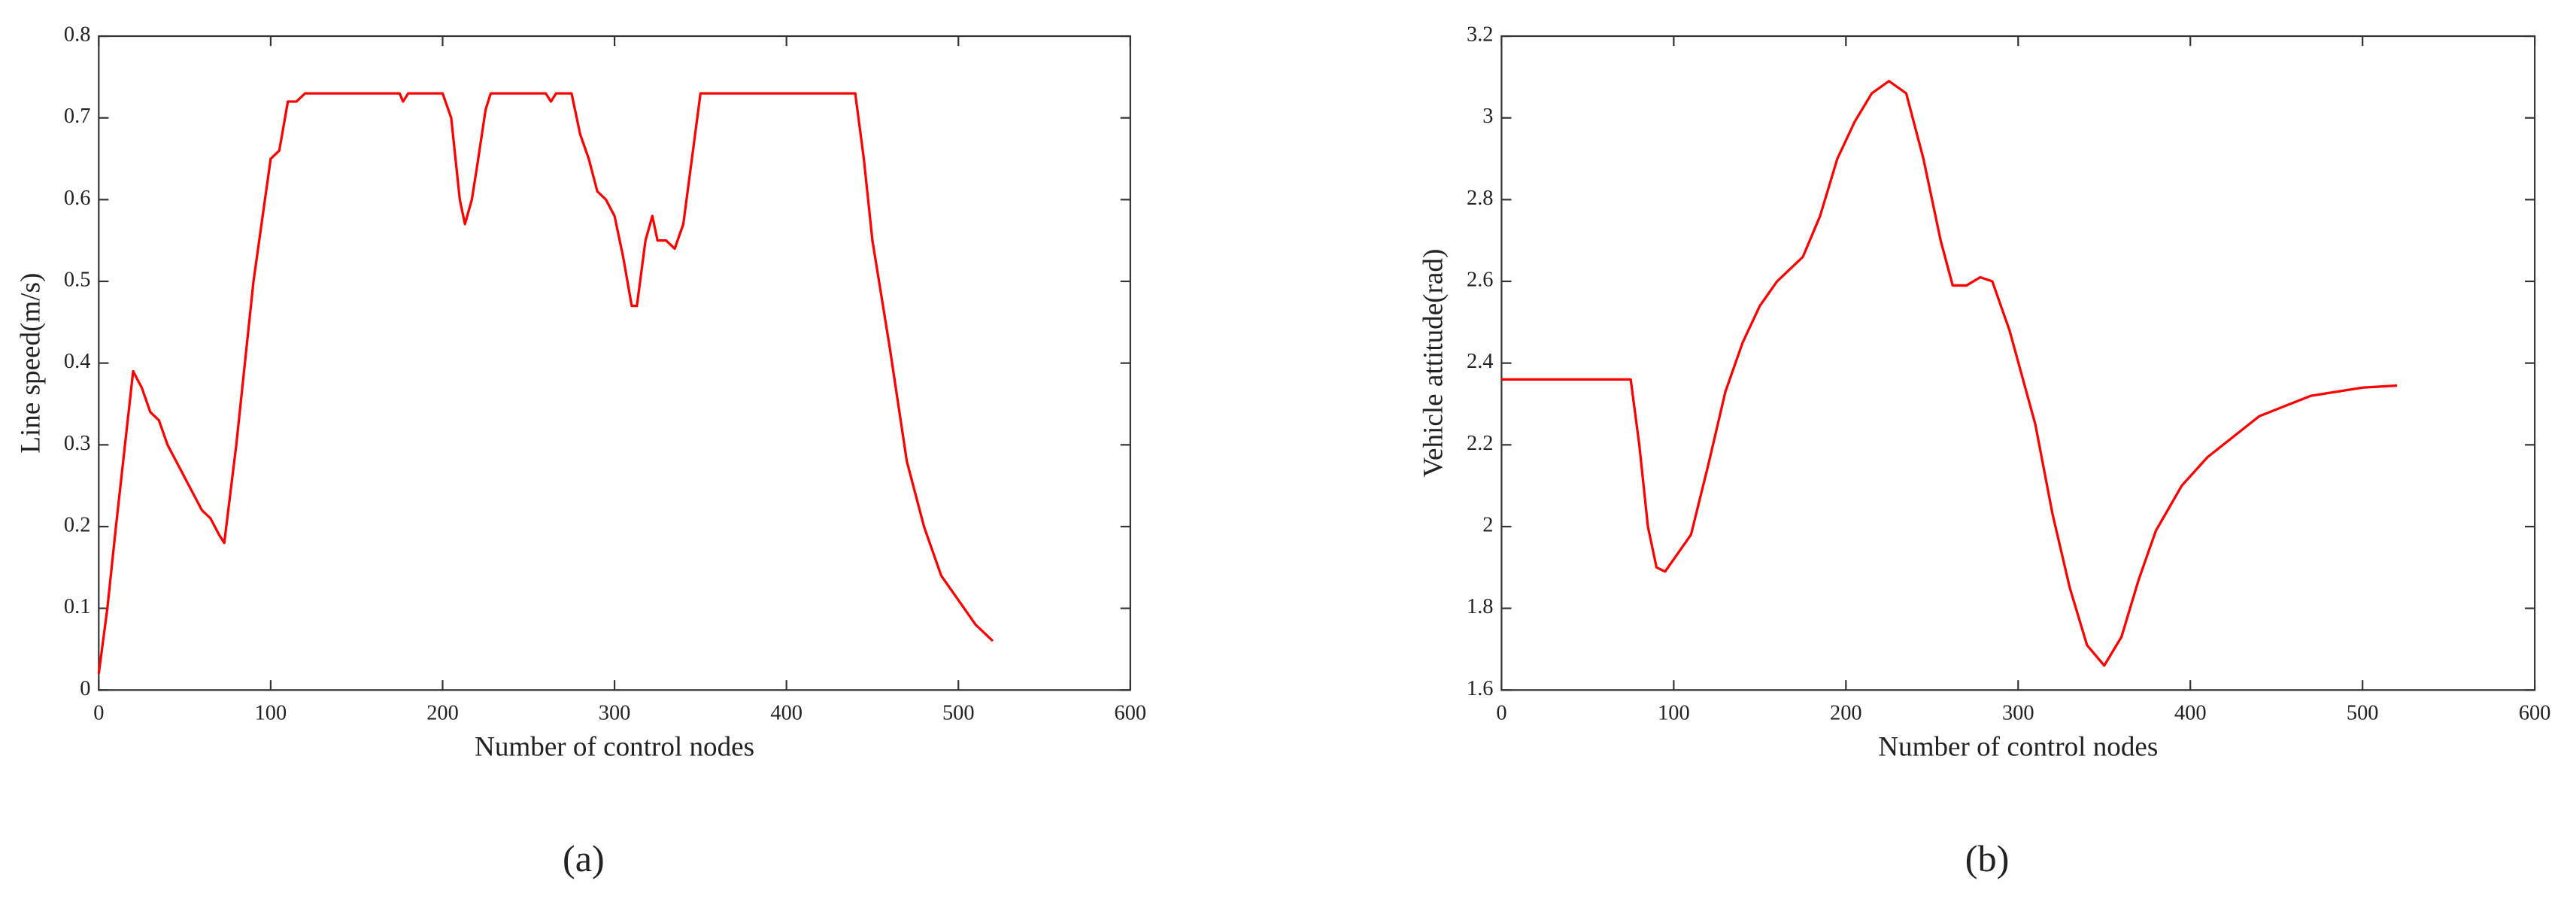 The width and height of the screenshot is (2576, 902). I want to click on y-tick-label: 0.2, so click(77, 525).